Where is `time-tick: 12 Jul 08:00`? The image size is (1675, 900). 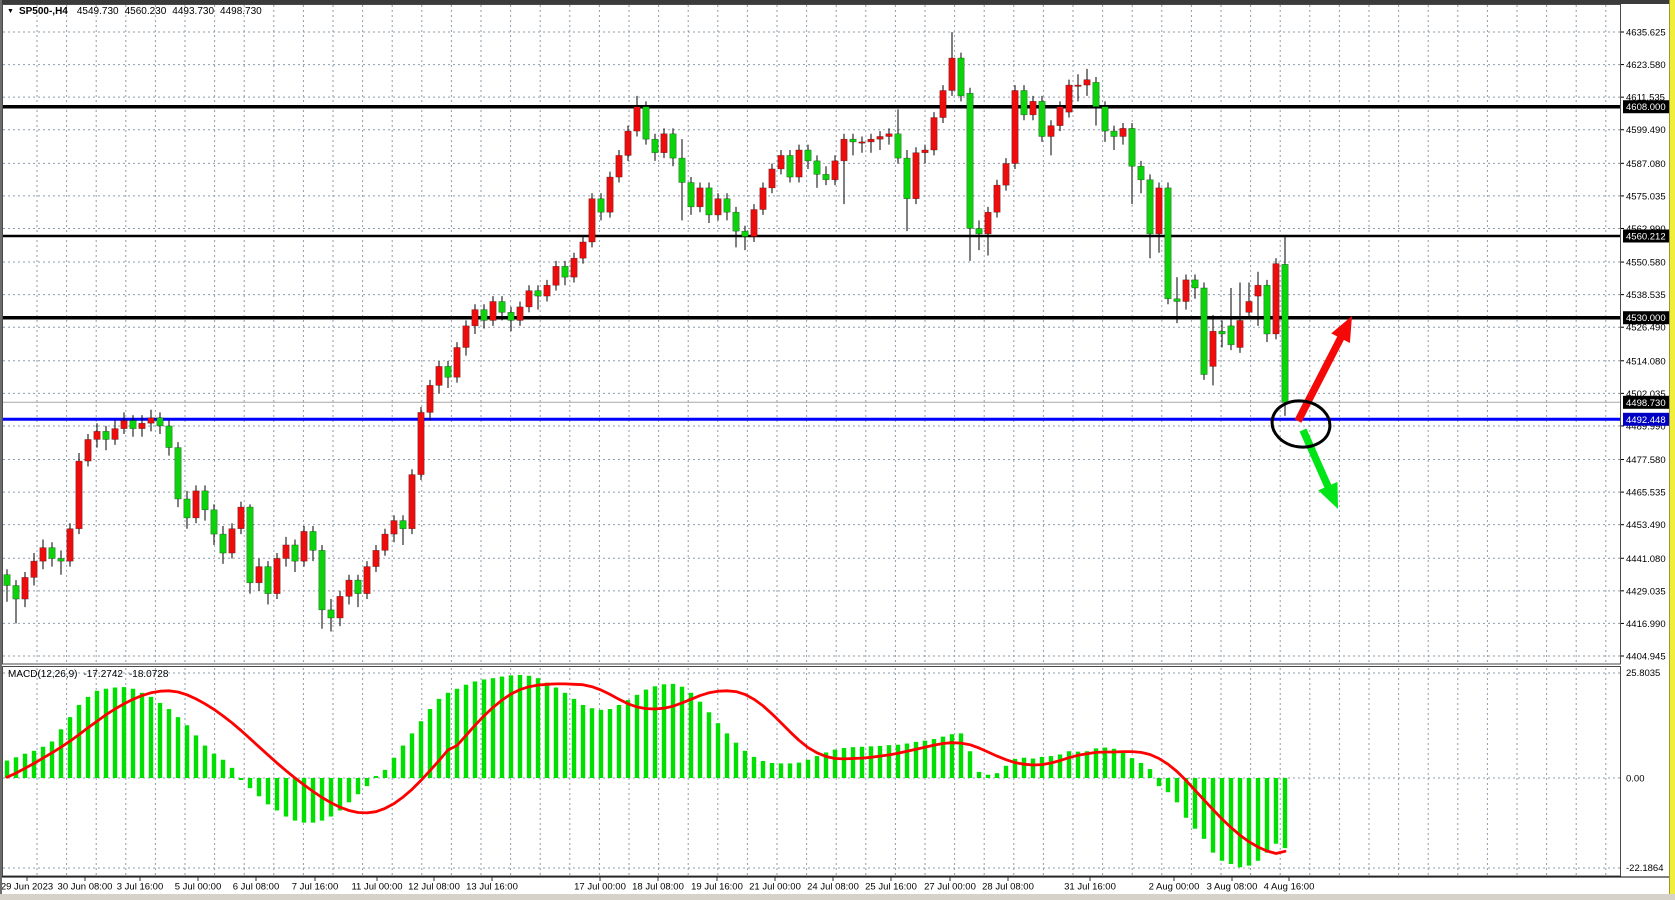 time-tick: 12 Jul 08:00 is located at coordinates (434, 887).